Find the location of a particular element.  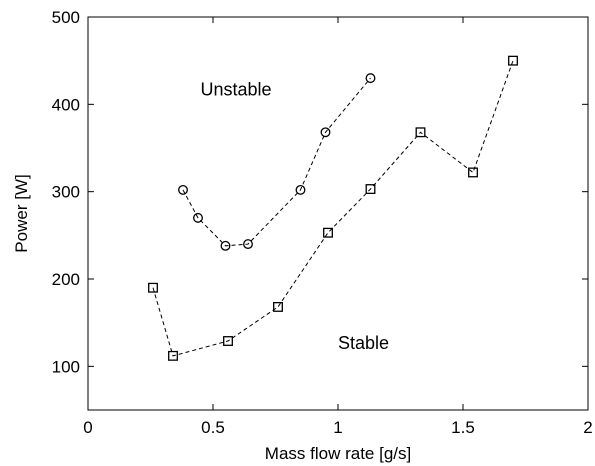

x-axis-label: Mass flow rate [g/s] is located at coordinates (338, 453).